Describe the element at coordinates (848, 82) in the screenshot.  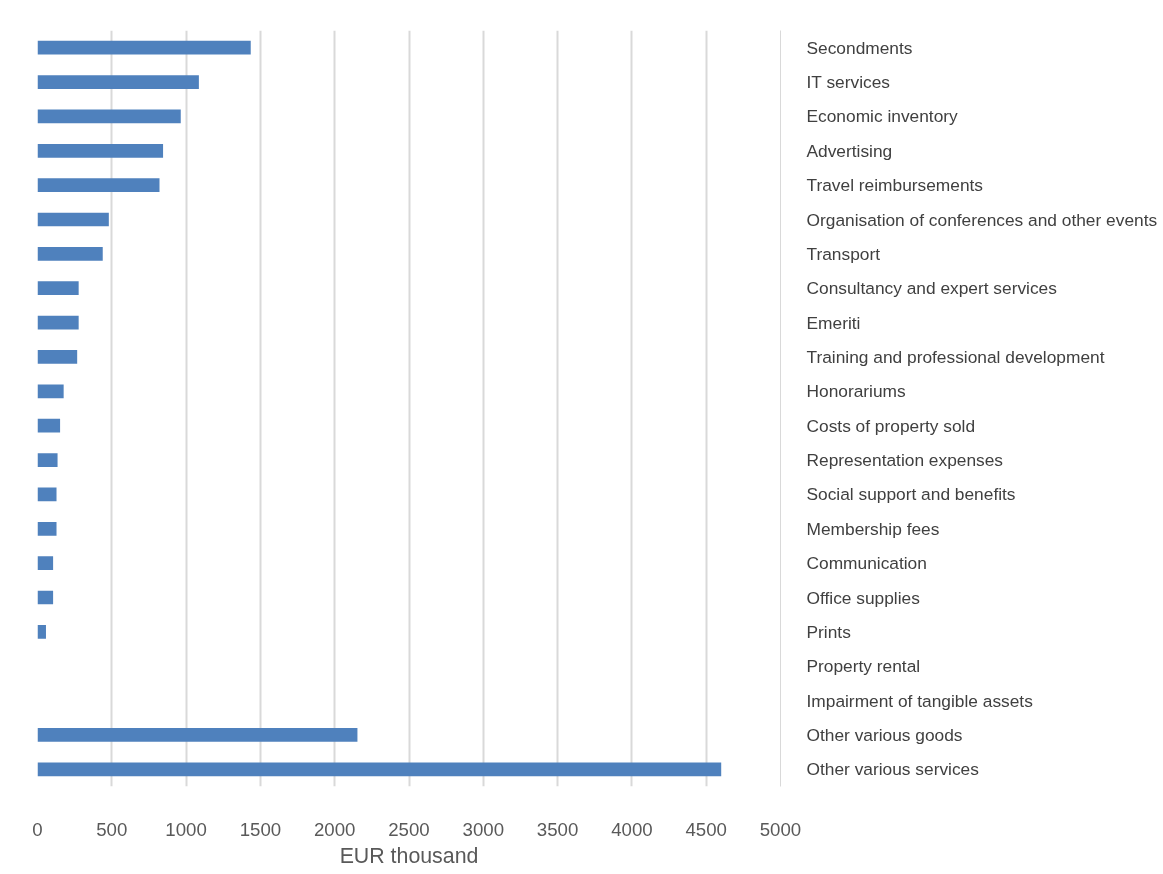
I see `y-tick-label: IT services` at that location.